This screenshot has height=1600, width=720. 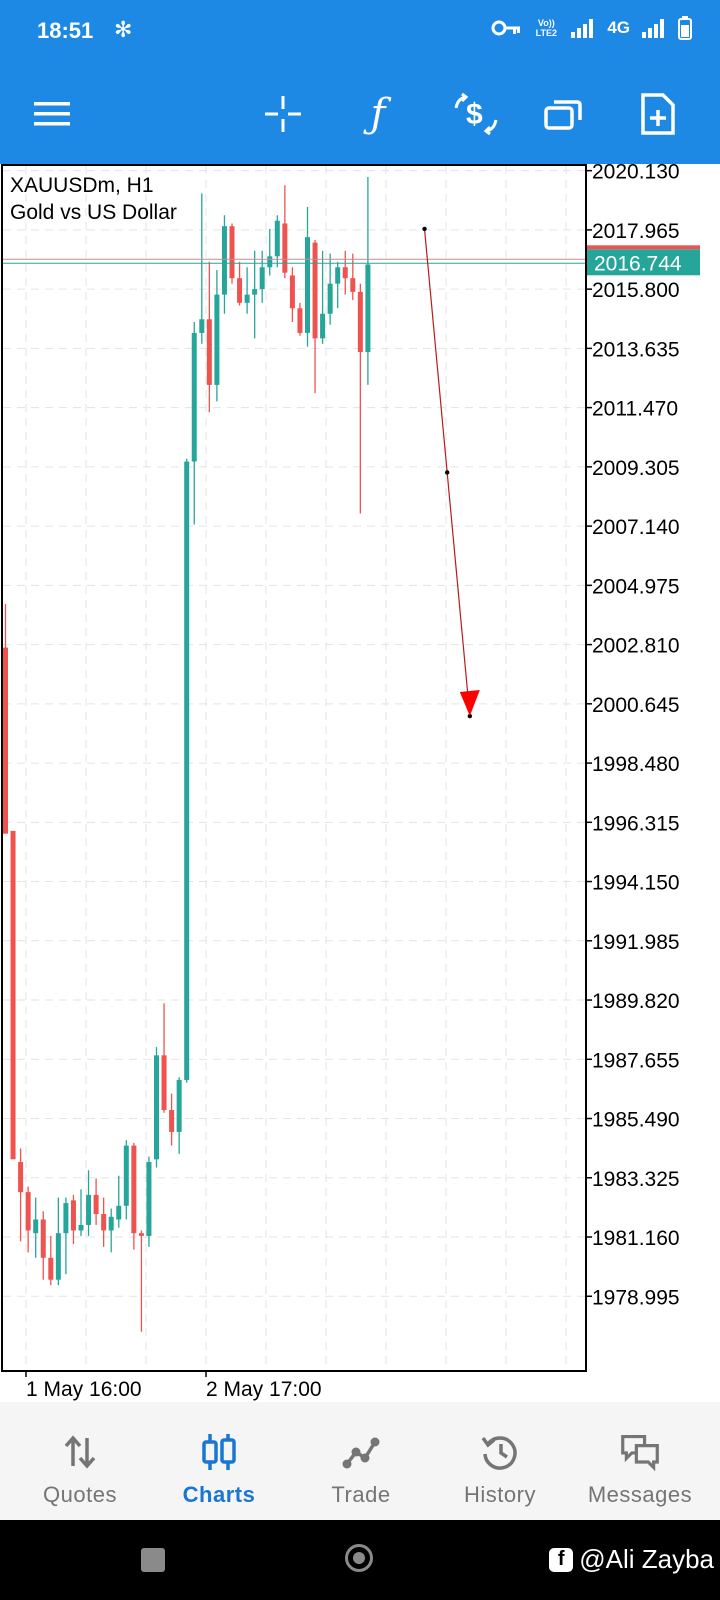 What do you see at coordinates (643, 262) in the screenshot?
I see `current-price-box` at bounding box center [643, 262].